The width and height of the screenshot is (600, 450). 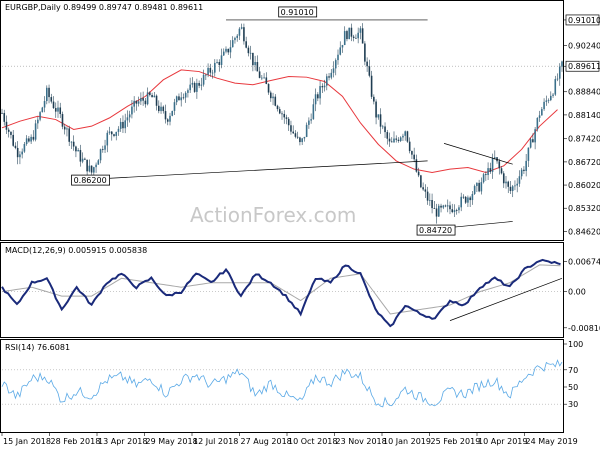 I want to click on macd-line, so click(x=281, y=293).